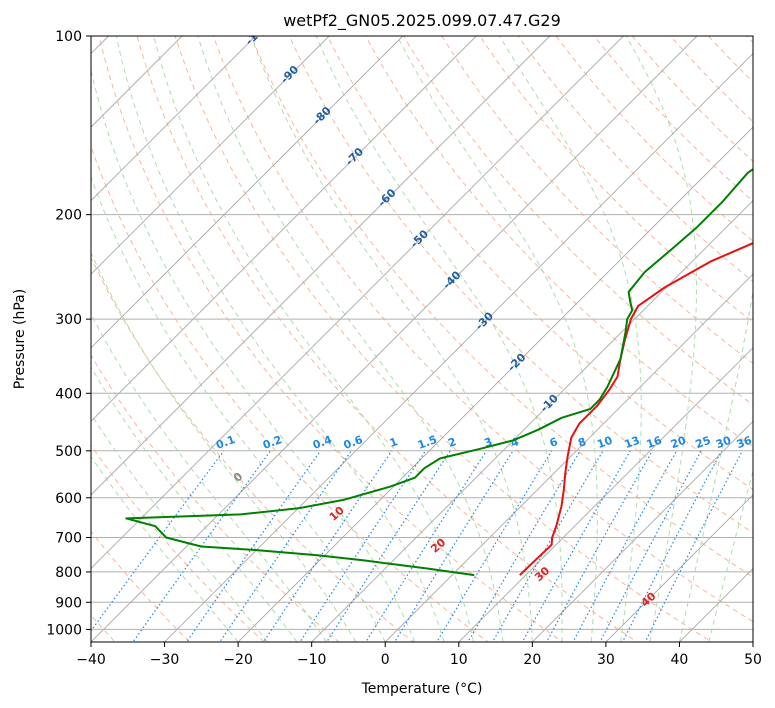  What do you see at coordinates (91, 660) in the screenshot?
I see `x-tick-label: −40` at bounding box center [91, 660].